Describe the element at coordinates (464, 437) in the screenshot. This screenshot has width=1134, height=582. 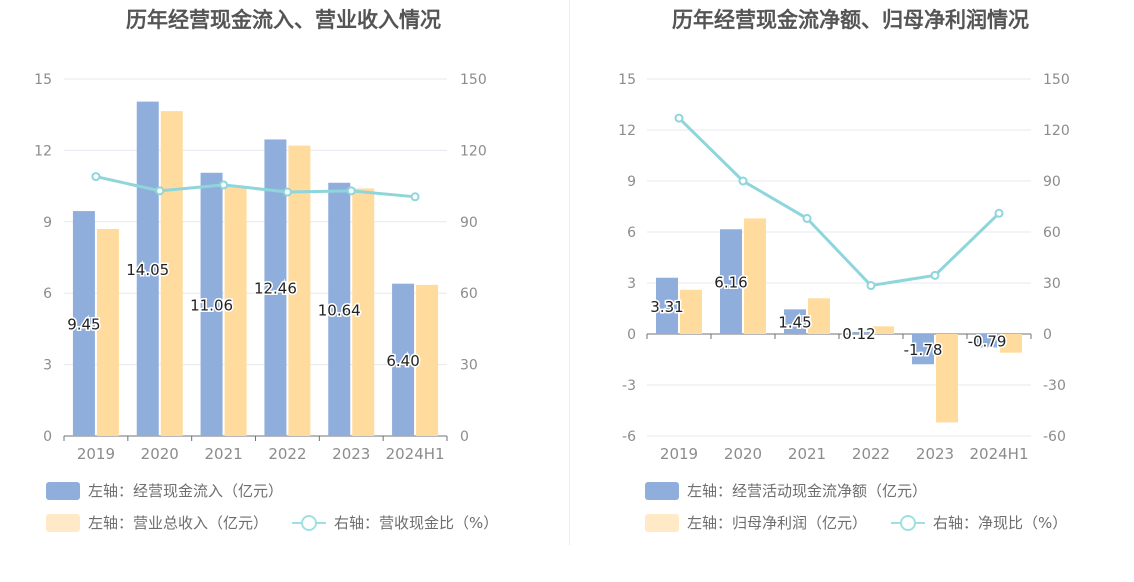
I see `y-right-tick-label: 0` at that location.